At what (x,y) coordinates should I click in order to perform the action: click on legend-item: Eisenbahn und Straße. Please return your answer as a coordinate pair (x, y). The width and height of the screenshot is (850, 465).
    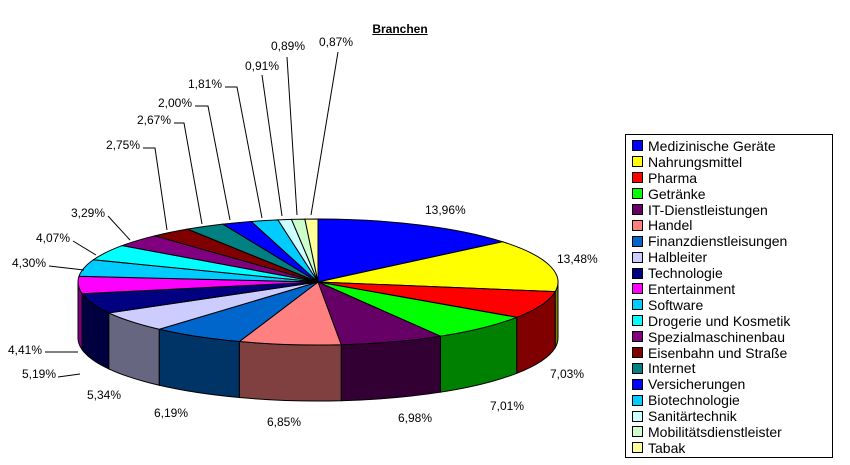
    Looking at the image, I should click on (732, 353).